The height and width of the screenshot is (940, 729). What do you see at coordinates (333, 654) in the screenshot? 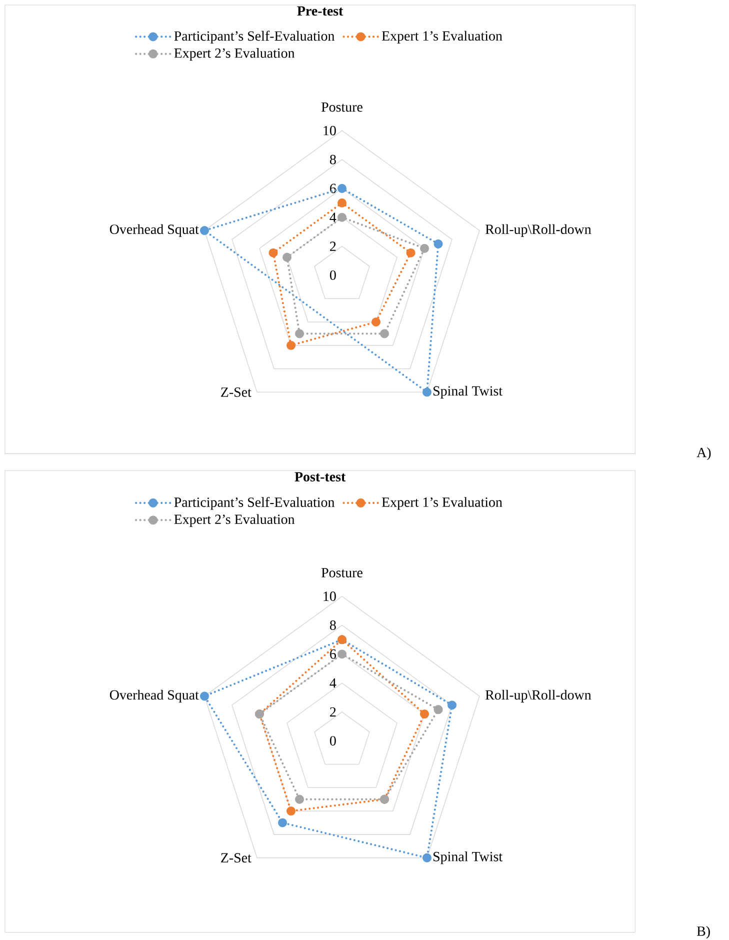
I see `y-tick-label: 6` at bounding box center [333, 654].